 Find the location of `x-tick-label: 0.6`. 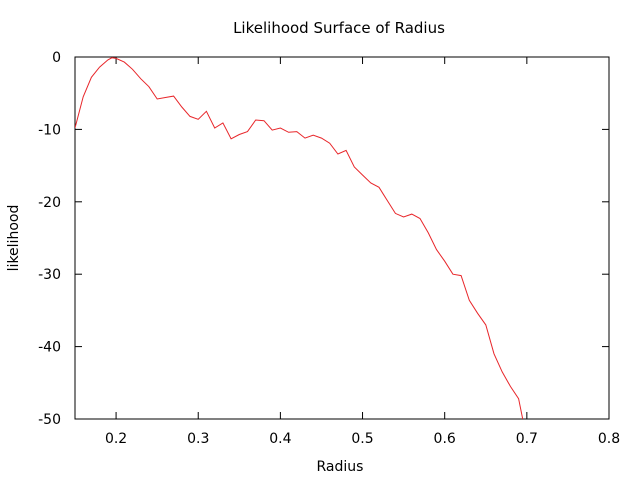

x-tick-label: 0.6 is located at coordinates (445, 439).